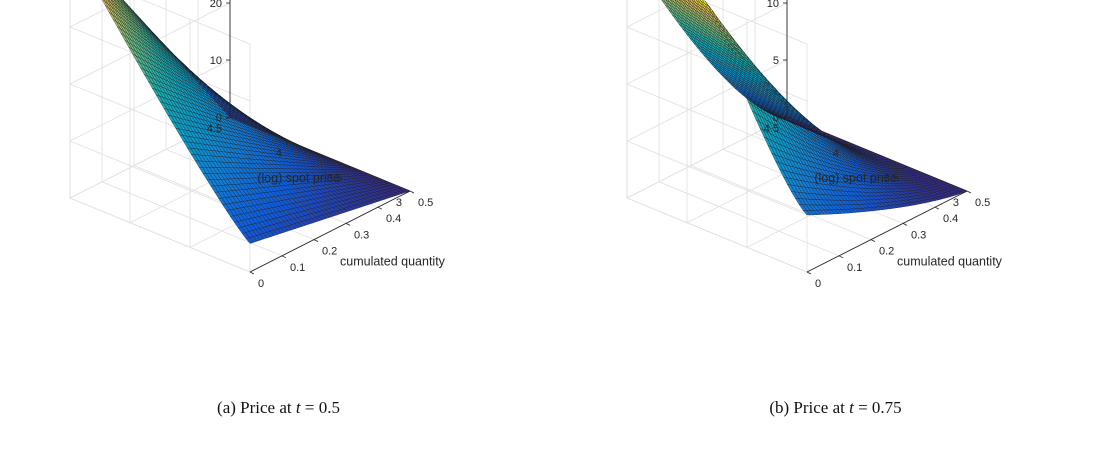 This screenshot has width=1114, height=450. Describe the element at coordinates (779, 407) in the screenshot. I see `caption-b-prefix: (b)` at that location.